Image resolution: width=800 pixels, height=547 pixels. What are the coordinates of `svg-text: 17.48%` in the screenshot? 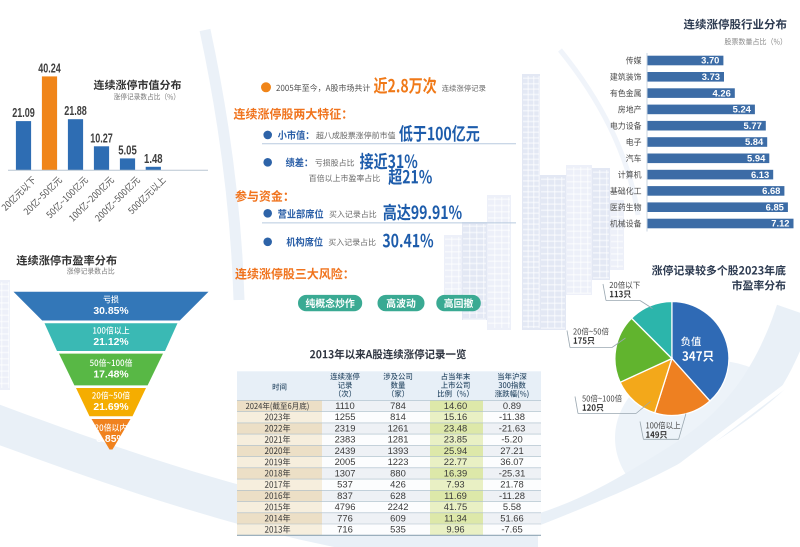 It's located at (110, 375).